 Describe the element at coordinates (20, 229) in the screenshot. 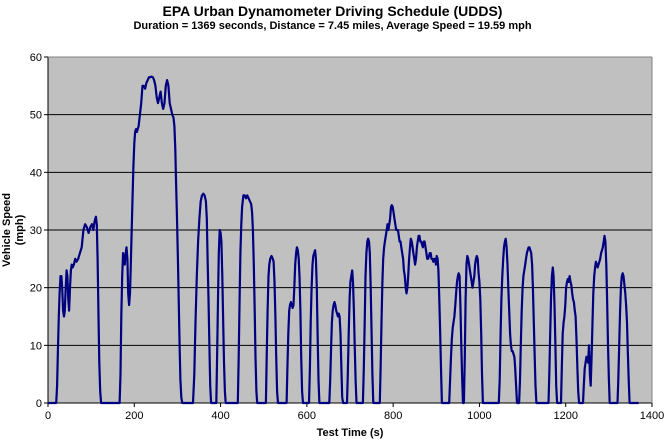

I see `y-axis-label-line: (mph)` at that location.